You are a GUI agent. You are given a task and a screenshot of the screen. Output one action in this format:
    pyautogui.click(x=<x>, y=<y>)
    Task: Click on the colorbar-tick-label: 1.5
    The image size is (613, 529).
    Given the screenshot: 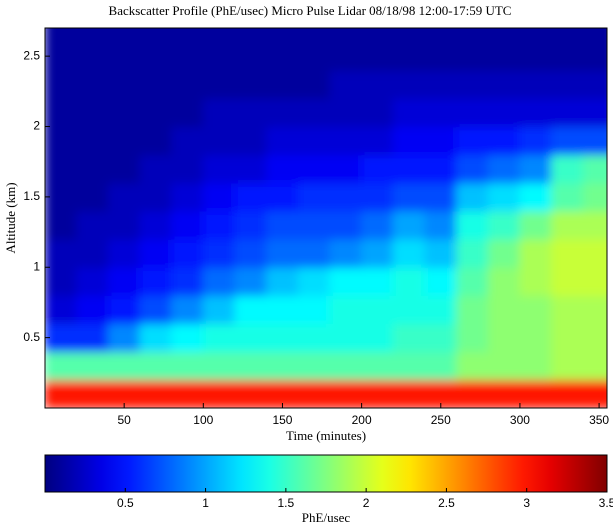 What is the action you would take?
    pyautogui.click(x=286, y=503)
    